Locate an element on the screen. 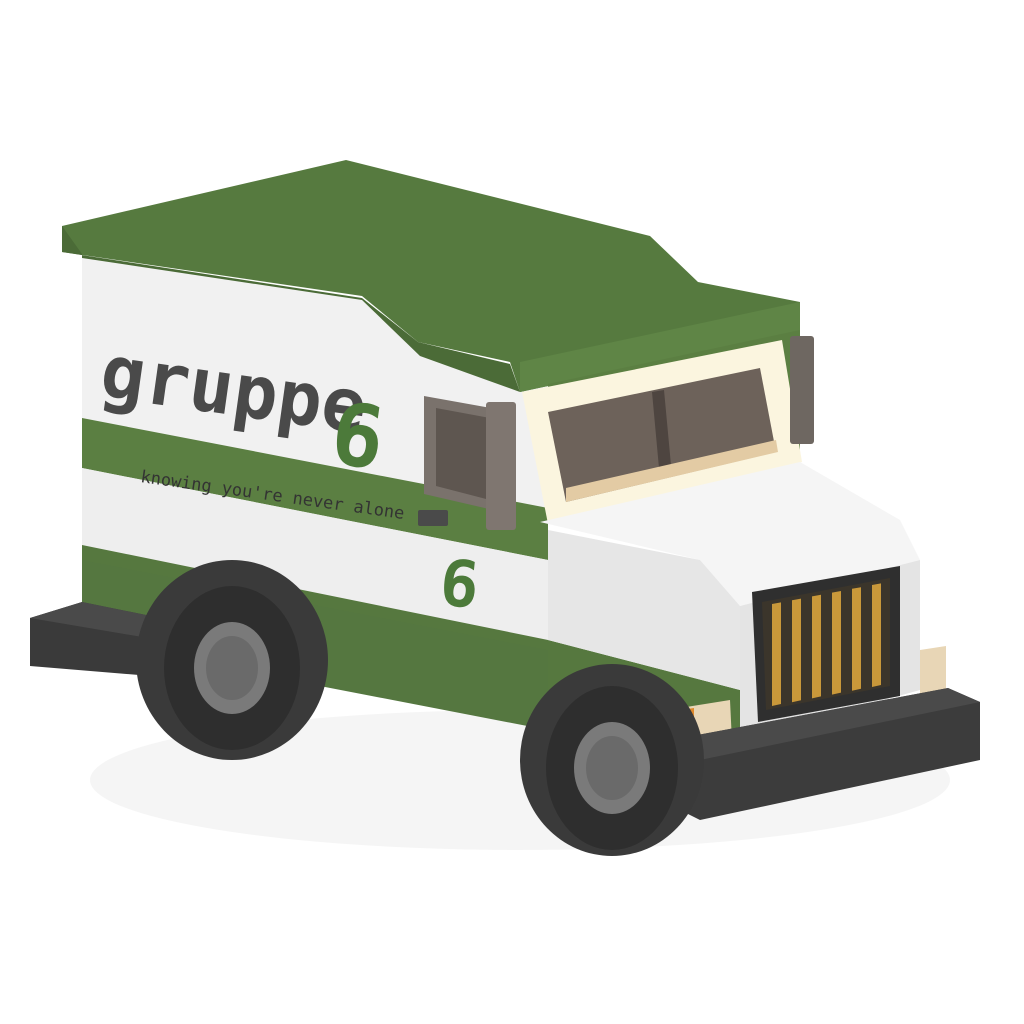  grille is located at coordinates (826, 644).